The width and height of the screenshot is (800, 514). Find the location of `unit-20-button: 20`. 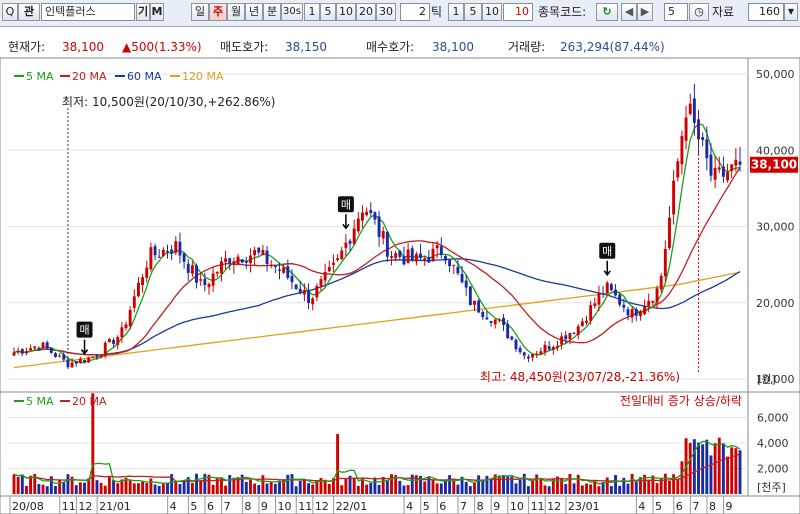

unit-20-button: 20 is located at coordinates (366, 12).